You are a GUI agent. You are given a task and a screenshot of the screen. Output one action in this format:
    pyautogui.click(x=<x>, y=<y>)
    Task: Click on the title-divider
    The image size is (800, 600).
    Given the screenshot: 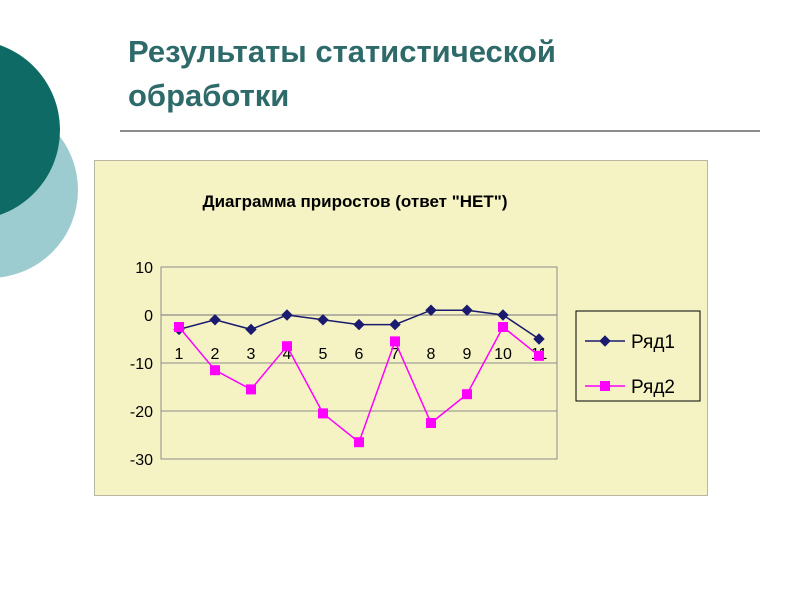 What is the action you would take?
    pyautogui.click(x=440, y=131)
    